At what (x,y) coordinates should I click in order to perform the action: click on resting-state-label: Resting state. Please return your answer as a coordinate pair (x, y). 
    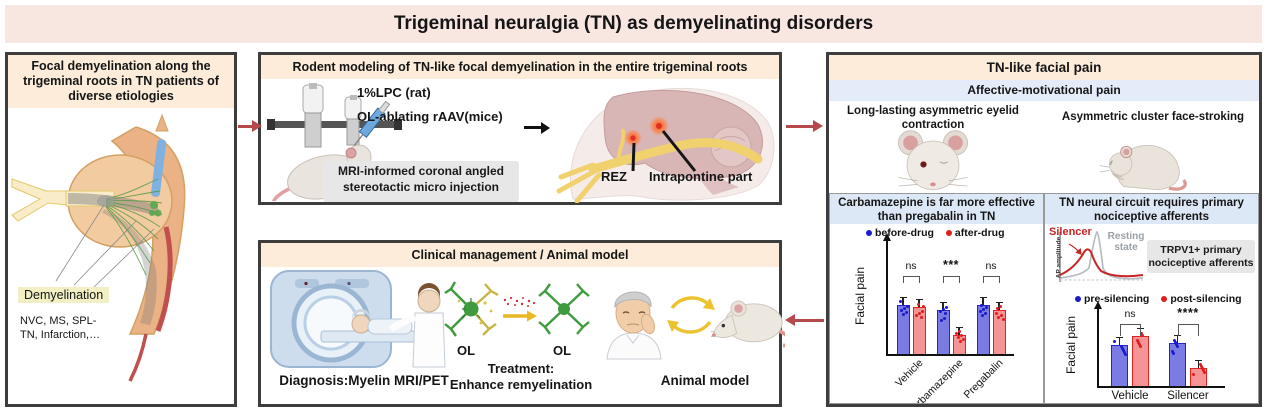
    Looking at the image, I should click on (1126, 242).